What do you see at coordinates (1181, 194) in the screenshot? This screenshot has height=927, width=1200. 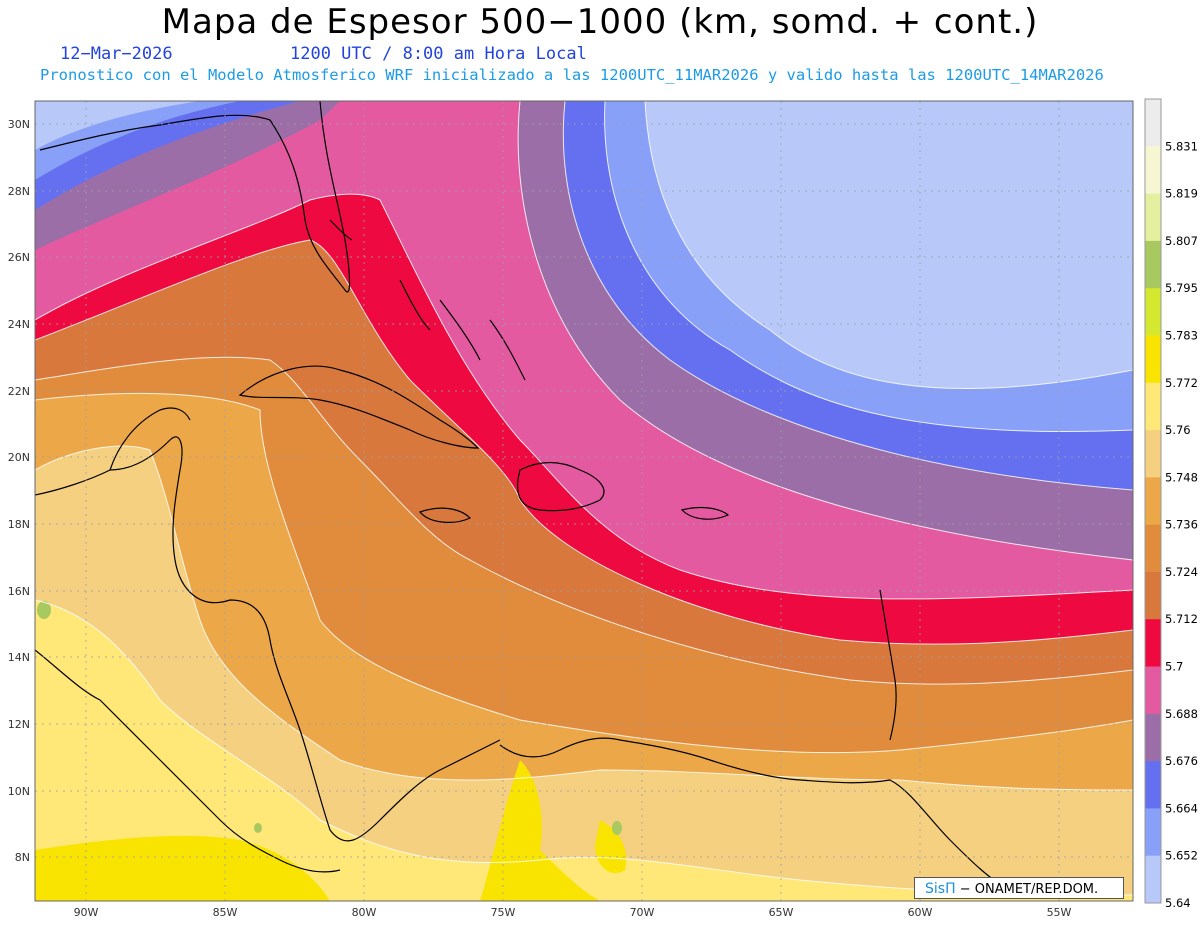 I see `colorbar-label: 5.819` at bounding box center [1181, 194].